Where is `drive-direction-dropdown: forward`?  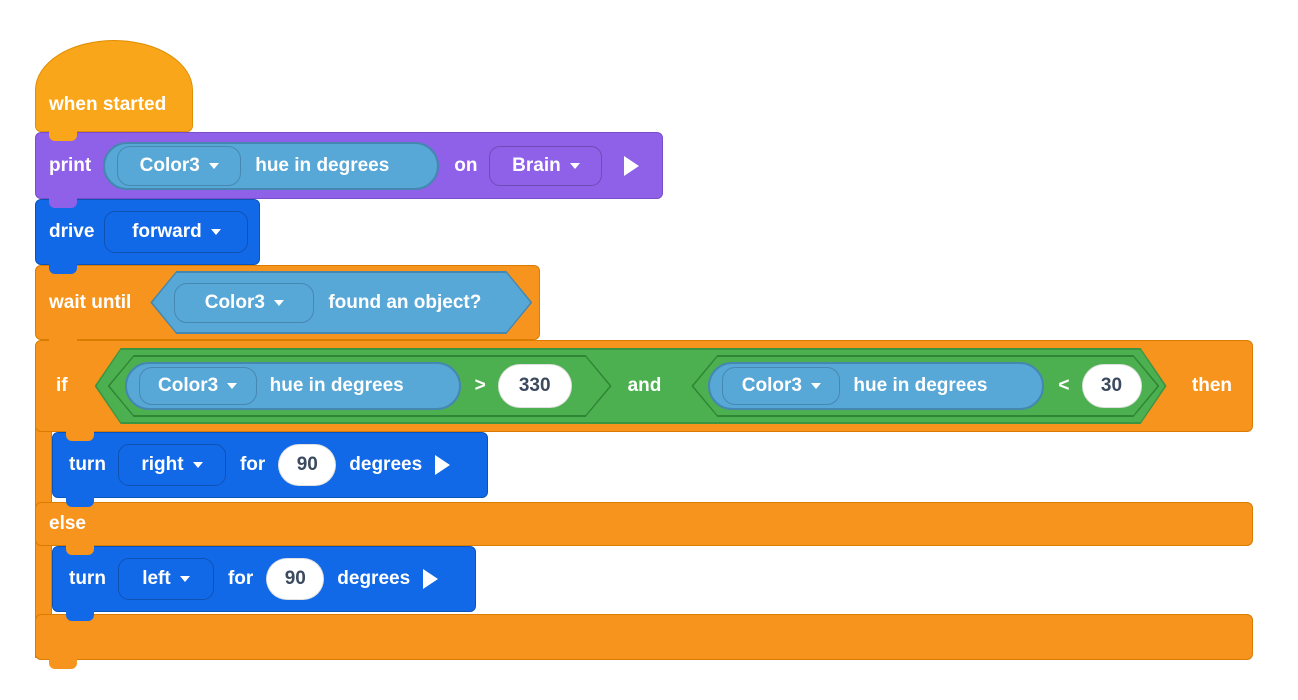 drive-direction-dropdown: forward is located at coordinates (176, 232).